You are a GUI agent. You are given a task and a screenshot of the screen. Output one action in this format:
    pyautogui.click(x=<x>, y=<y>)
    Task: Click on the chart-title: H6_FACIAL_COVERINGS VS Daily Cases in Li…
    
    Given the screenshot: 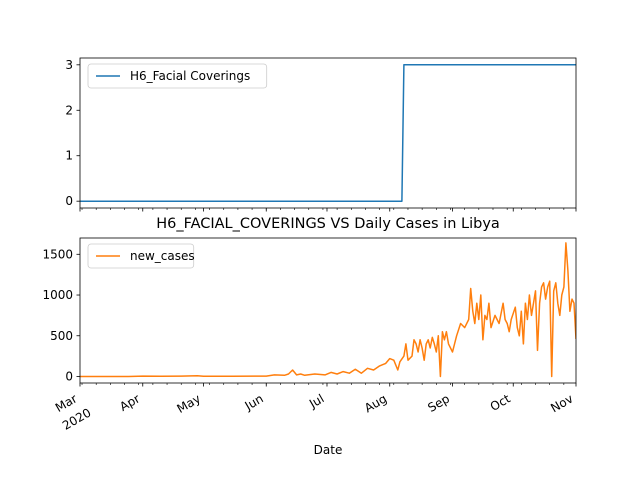 What is the action you would take?
    pyautogui.click(x=328, y=224)
    